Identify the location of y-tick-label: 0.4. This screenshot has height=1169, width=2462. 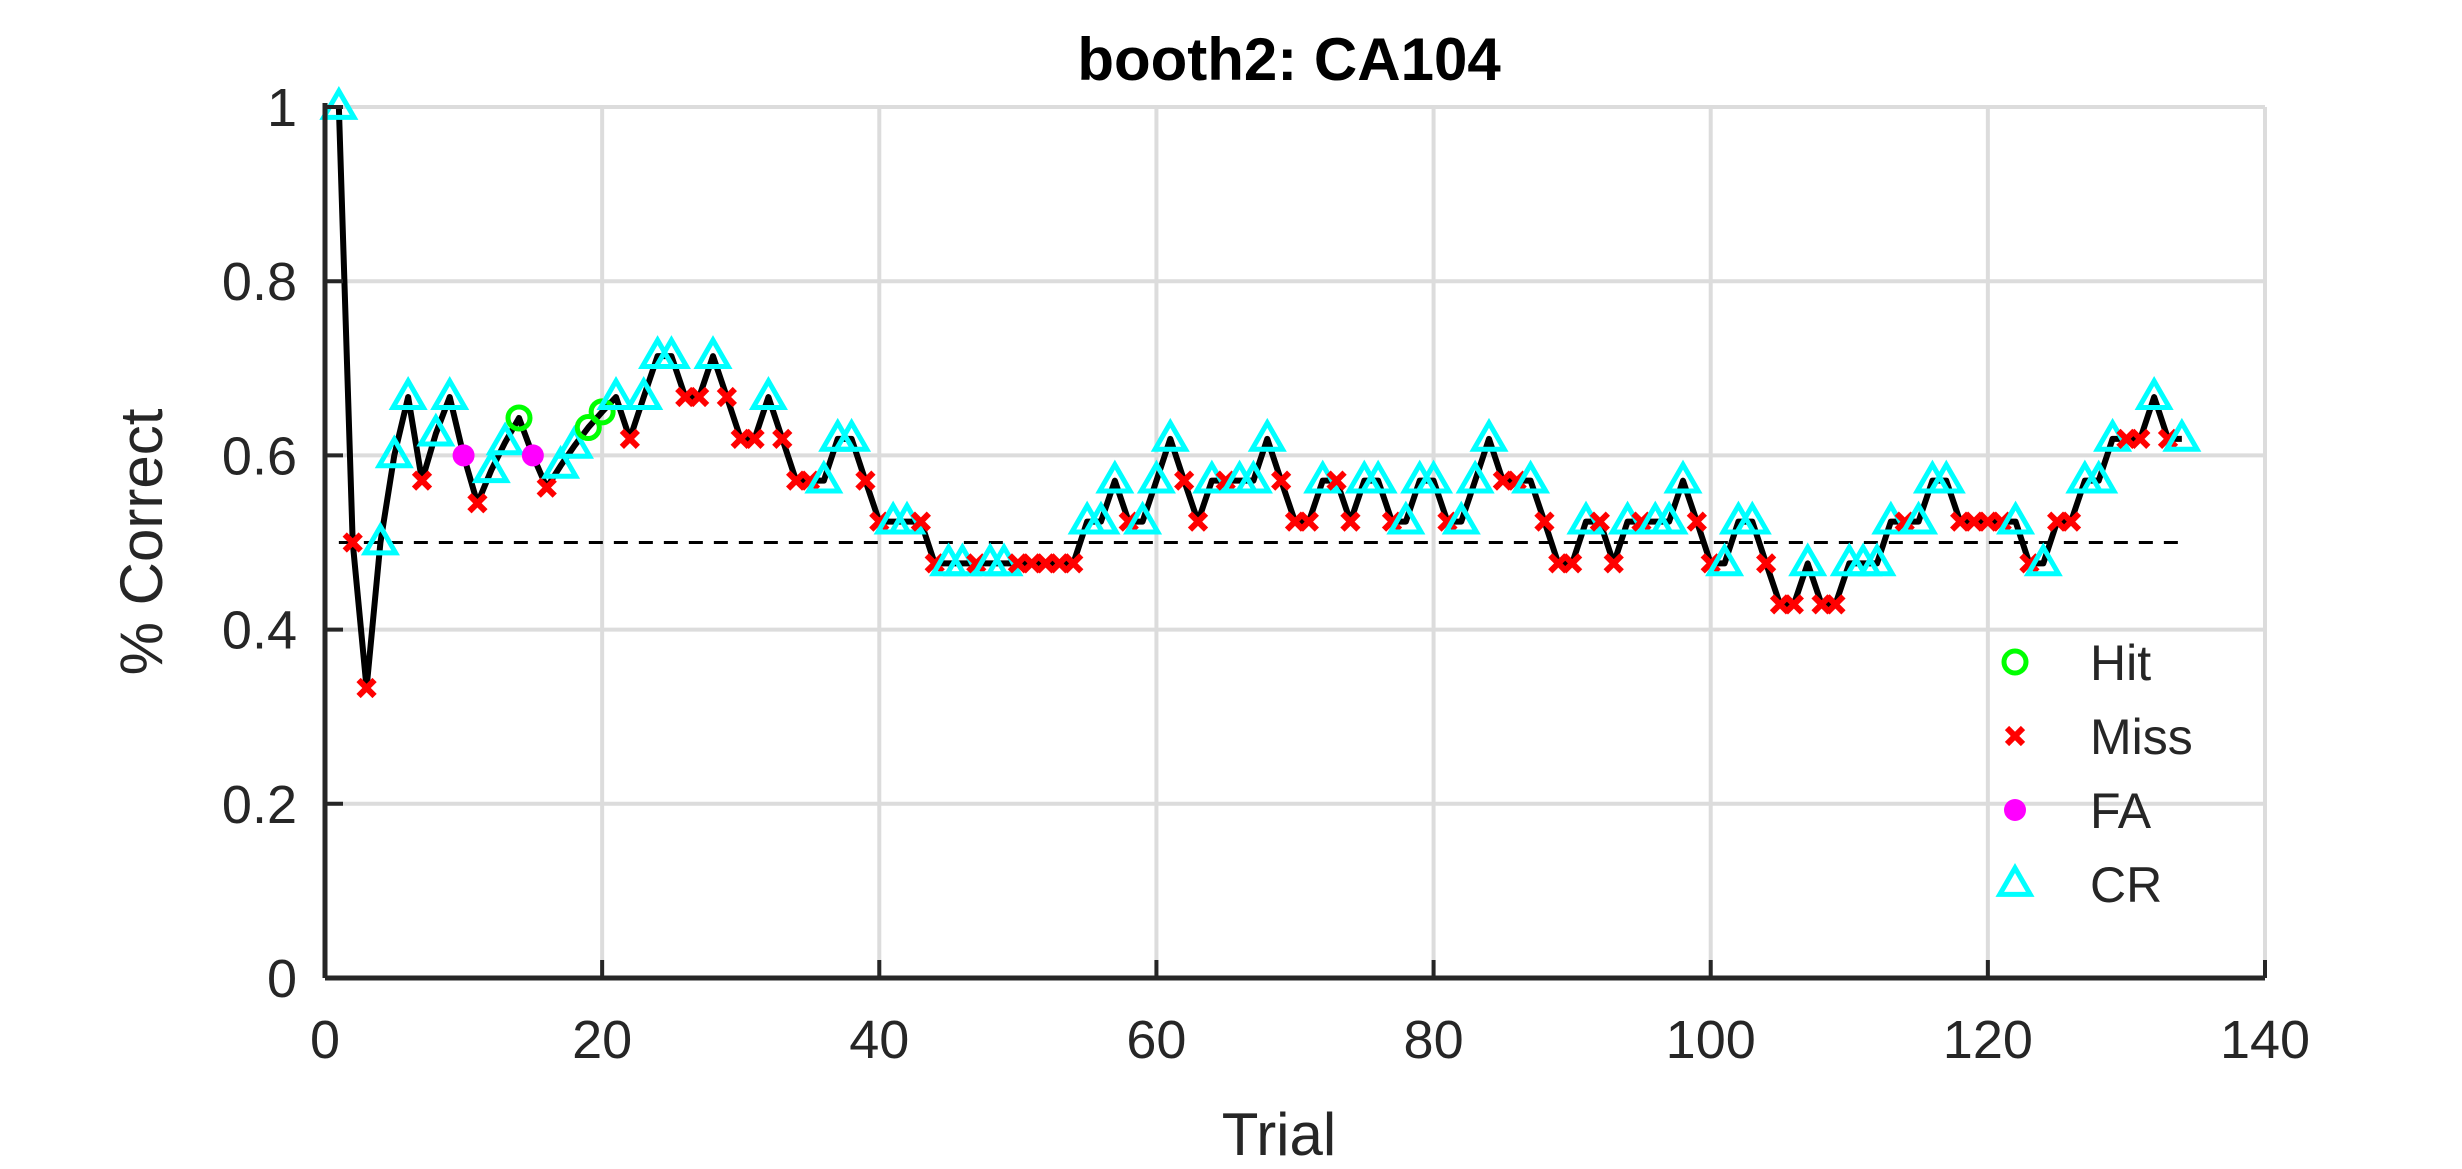
(259, 631).